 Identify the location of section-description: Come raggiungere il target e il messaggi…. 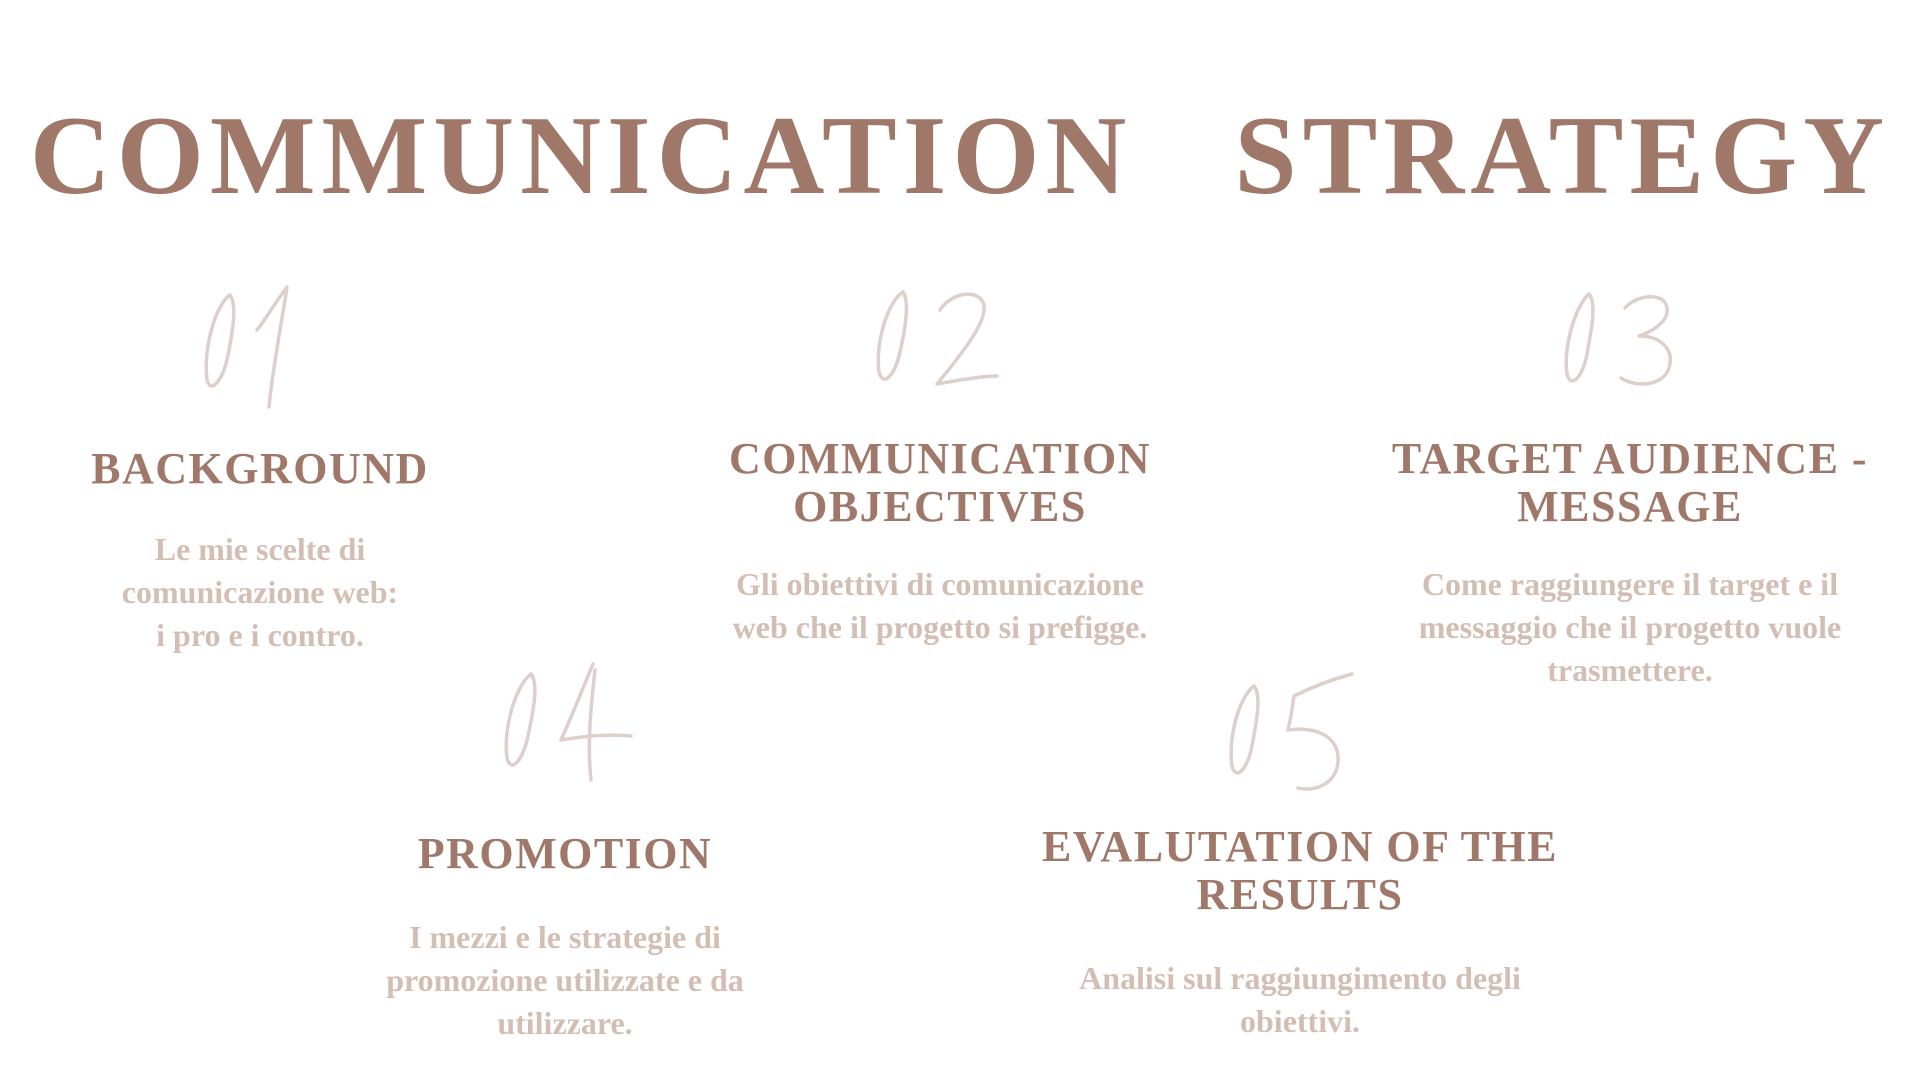
(1630, 627).